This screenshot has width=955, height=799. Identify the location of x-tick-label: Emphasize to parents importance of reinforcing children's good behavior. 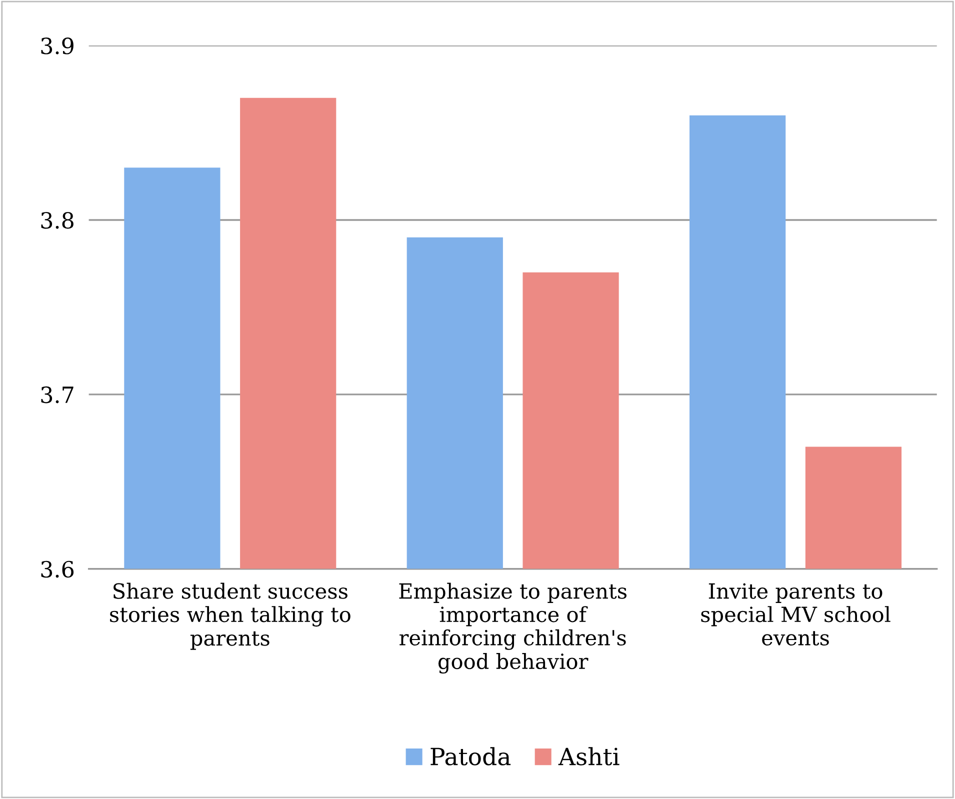
(513, 628).